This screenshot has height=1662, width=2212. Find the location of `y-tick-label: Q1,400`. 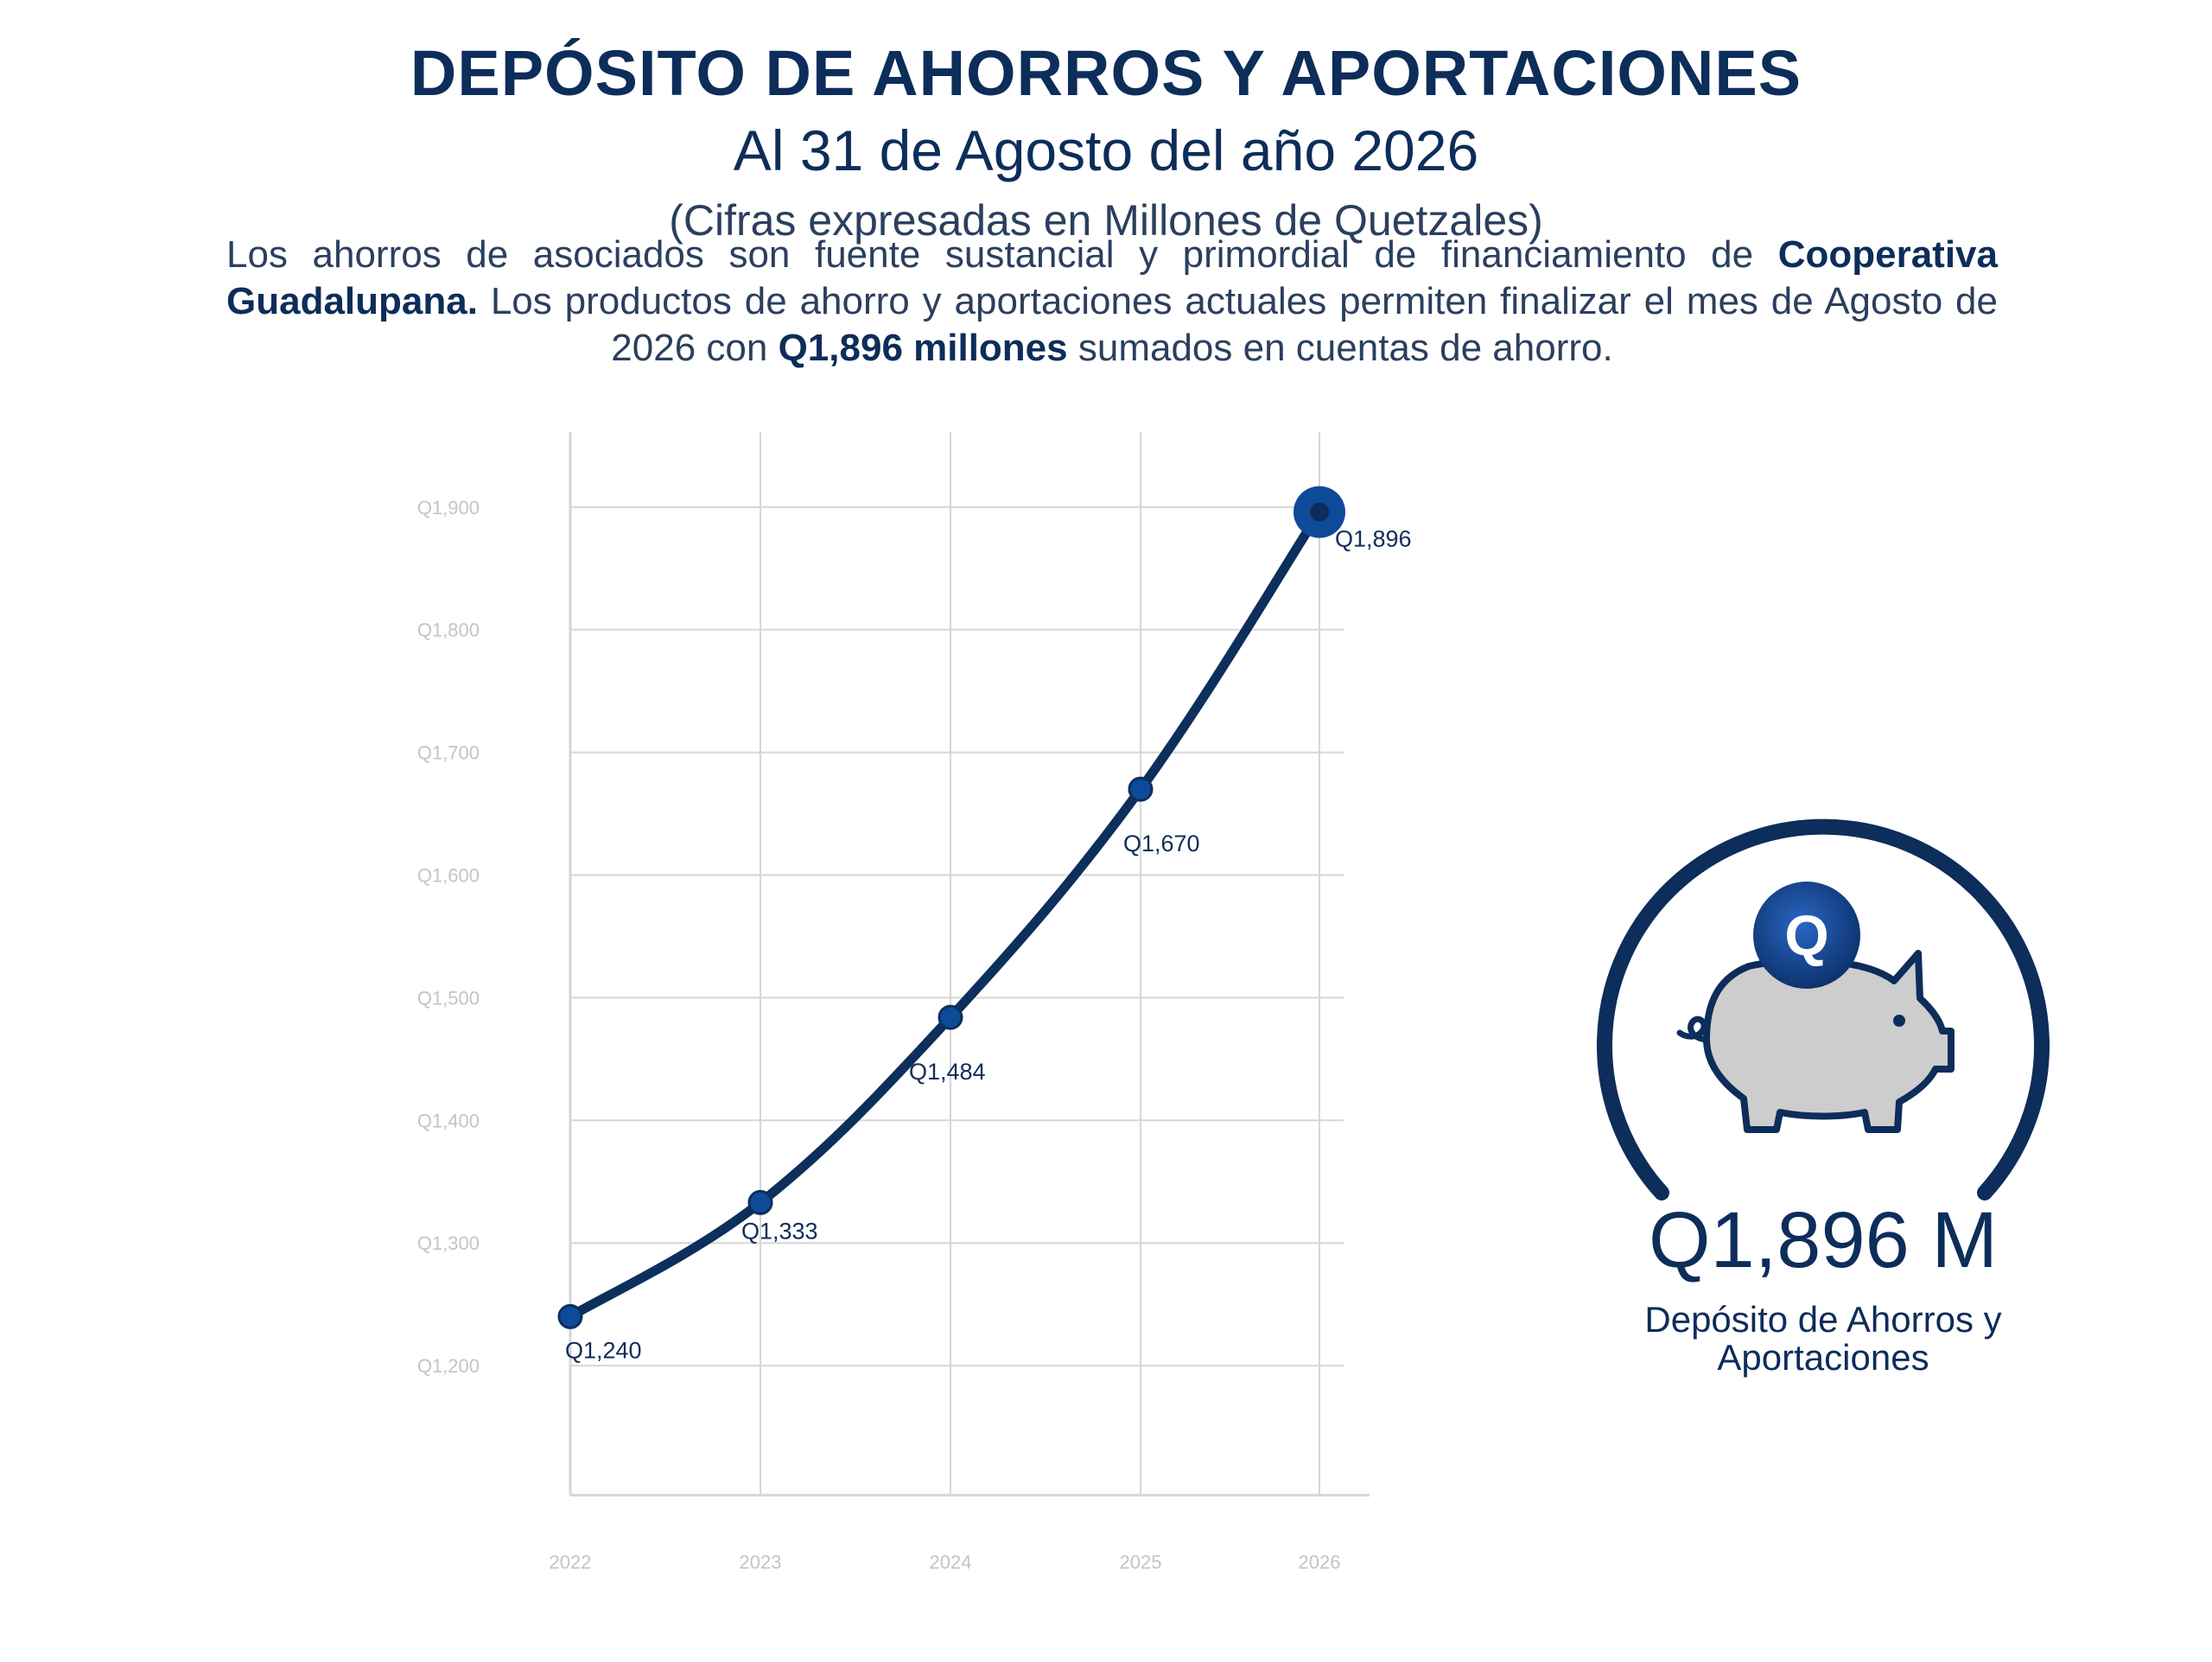

y-tick-label: Q1,400 is located at coordinates (448, 1120).